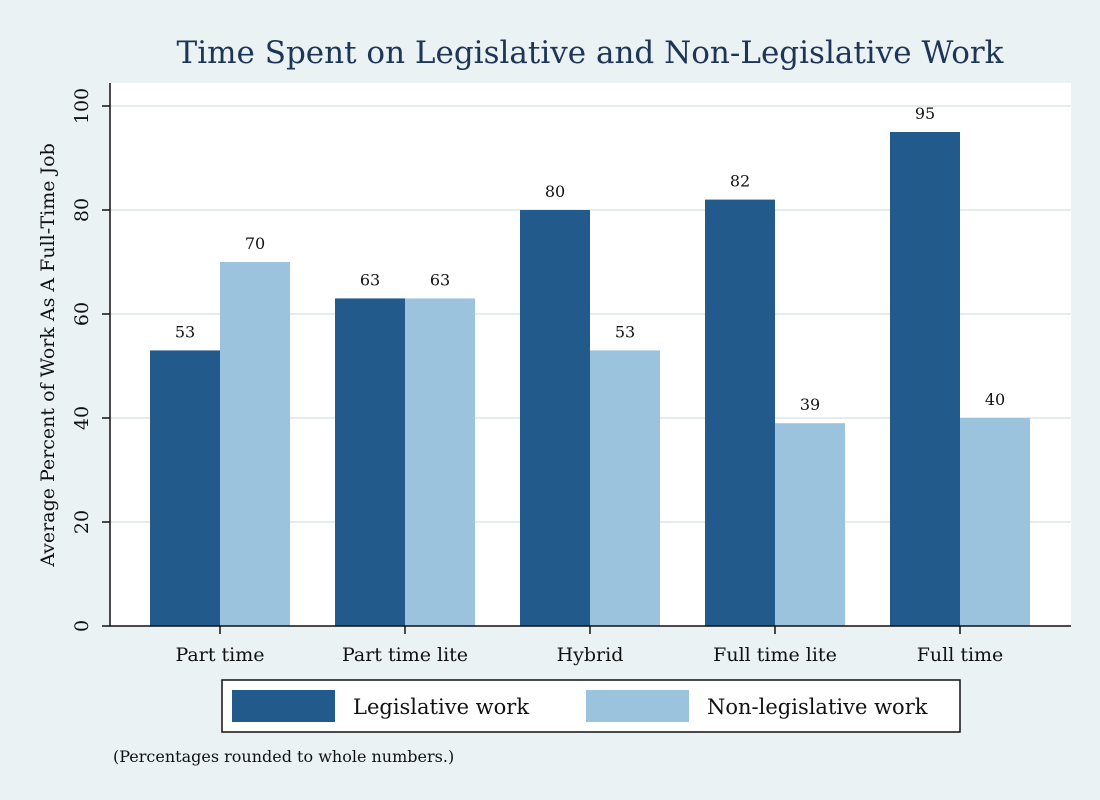 The height and width of the screenshot is (800, 1100). What do you see at coordinates (82, 418) in the screenshot?
I see `y-tick-label-40: 40` at bounding box center [82, 418].